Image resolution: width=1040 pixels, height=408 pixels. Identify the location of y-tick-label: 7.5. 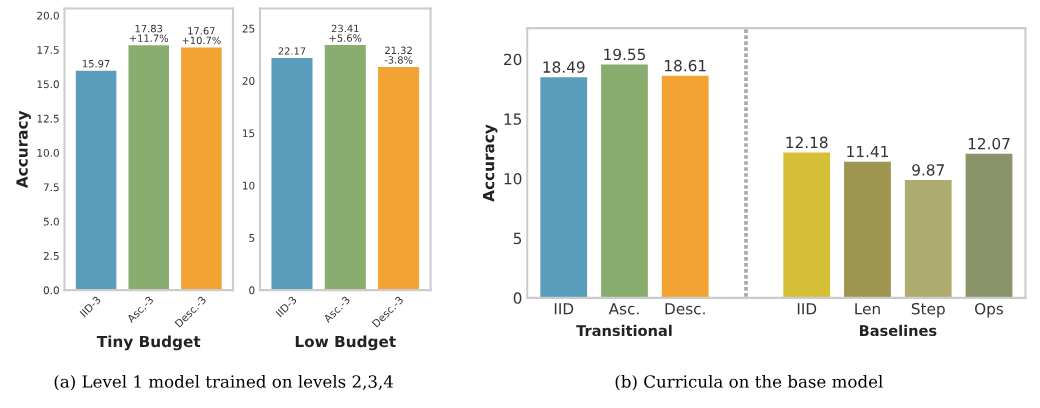
(51, 187).